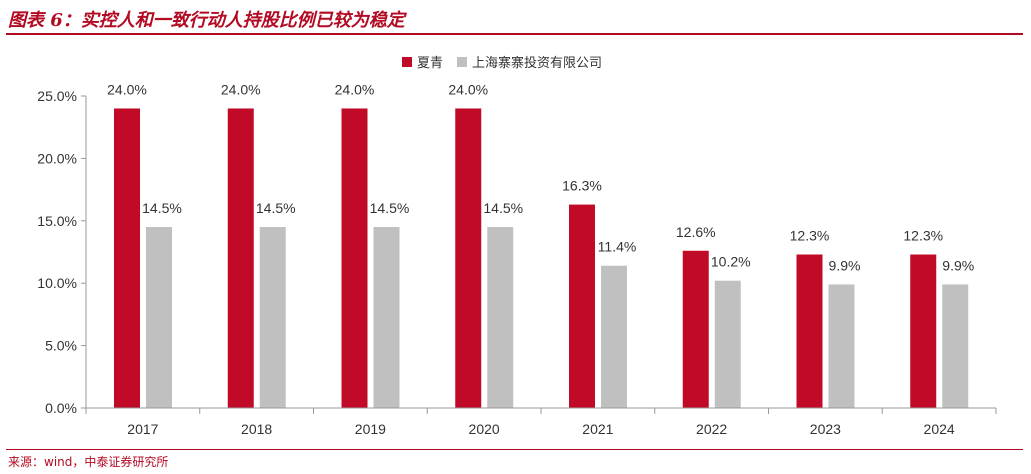  Describe the element at coordinates (355, 89) in the screenshot. I see `data-label-series-1-2019: 24.0%` at that location.